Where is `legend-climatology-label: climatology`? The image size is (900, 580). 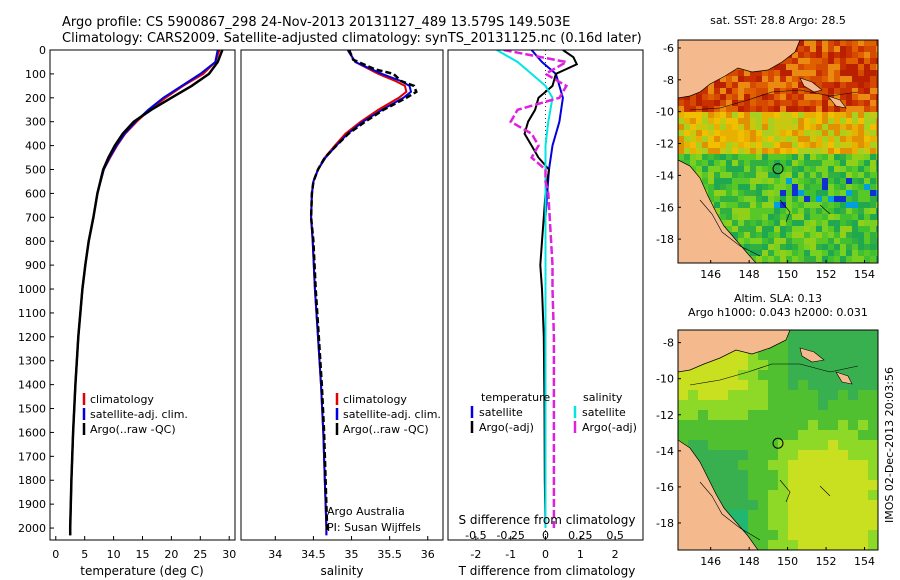 legend-climatology-label: climatology is located at coordinates (375, 399).